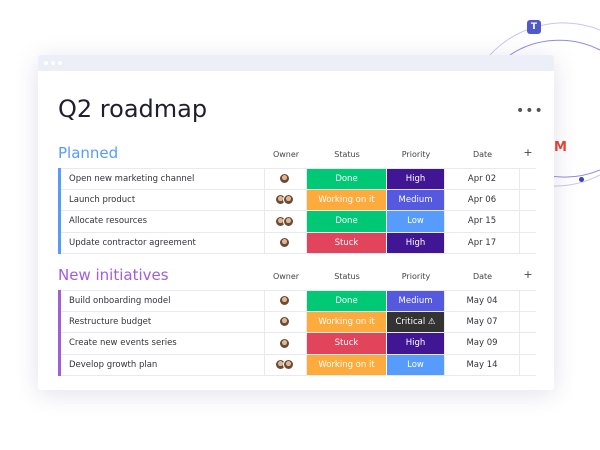 Image resolution: width=600 pixels, height=450 pixels. I want to click on date-cell: May 09, so click(482, 343).